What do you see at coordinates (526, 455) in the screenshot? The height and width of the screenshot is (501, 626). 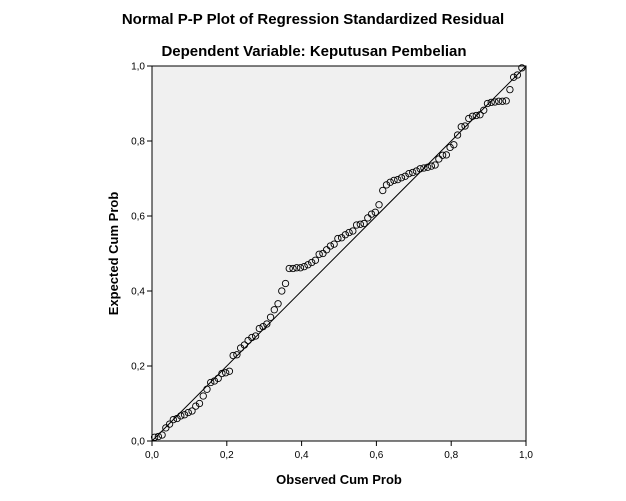 I see `x-tick-label: 1,0` at bounding box center [526, 455].